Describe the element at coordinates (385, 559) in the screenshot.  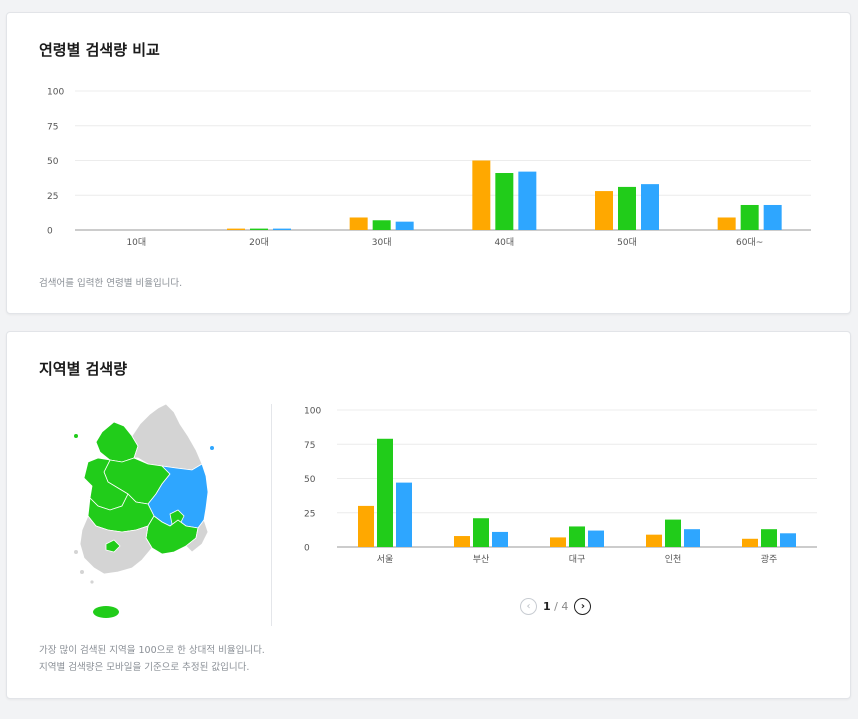
I see `x-tick-label: 서울` at that location.